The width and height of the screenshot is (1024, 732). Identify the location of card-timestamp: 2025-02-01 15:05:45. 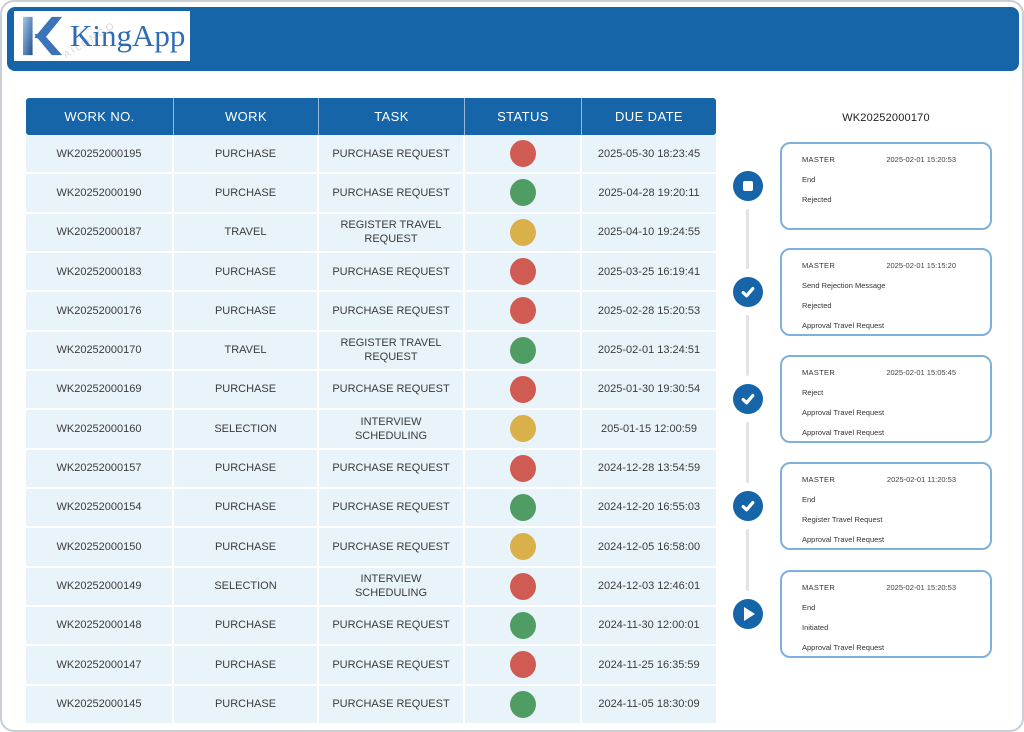
(921, 372).